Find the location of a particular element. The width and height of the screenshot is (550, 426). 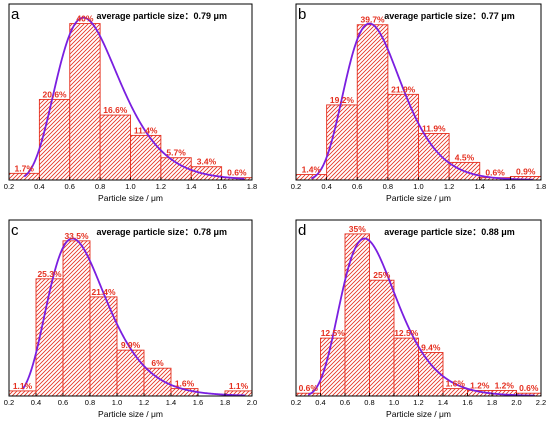

bar-data-label: 25% is located at coordinates (381, 275).